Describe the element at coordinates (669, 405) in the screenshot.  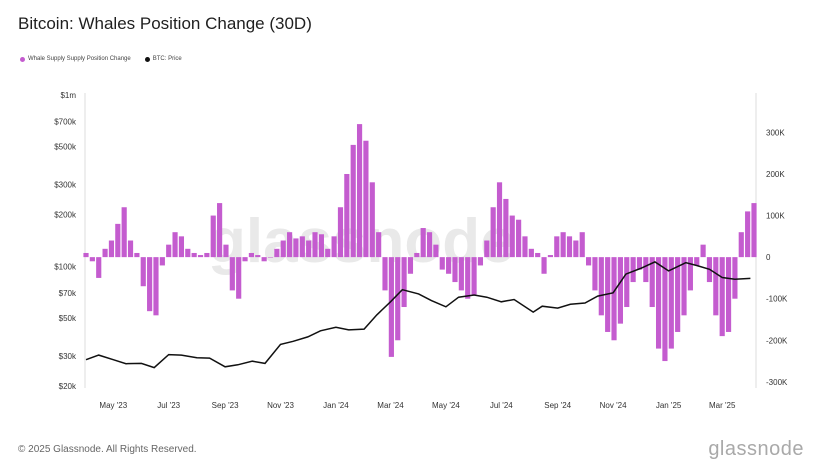
I see `x-tick-label: Jan '25` at that location.